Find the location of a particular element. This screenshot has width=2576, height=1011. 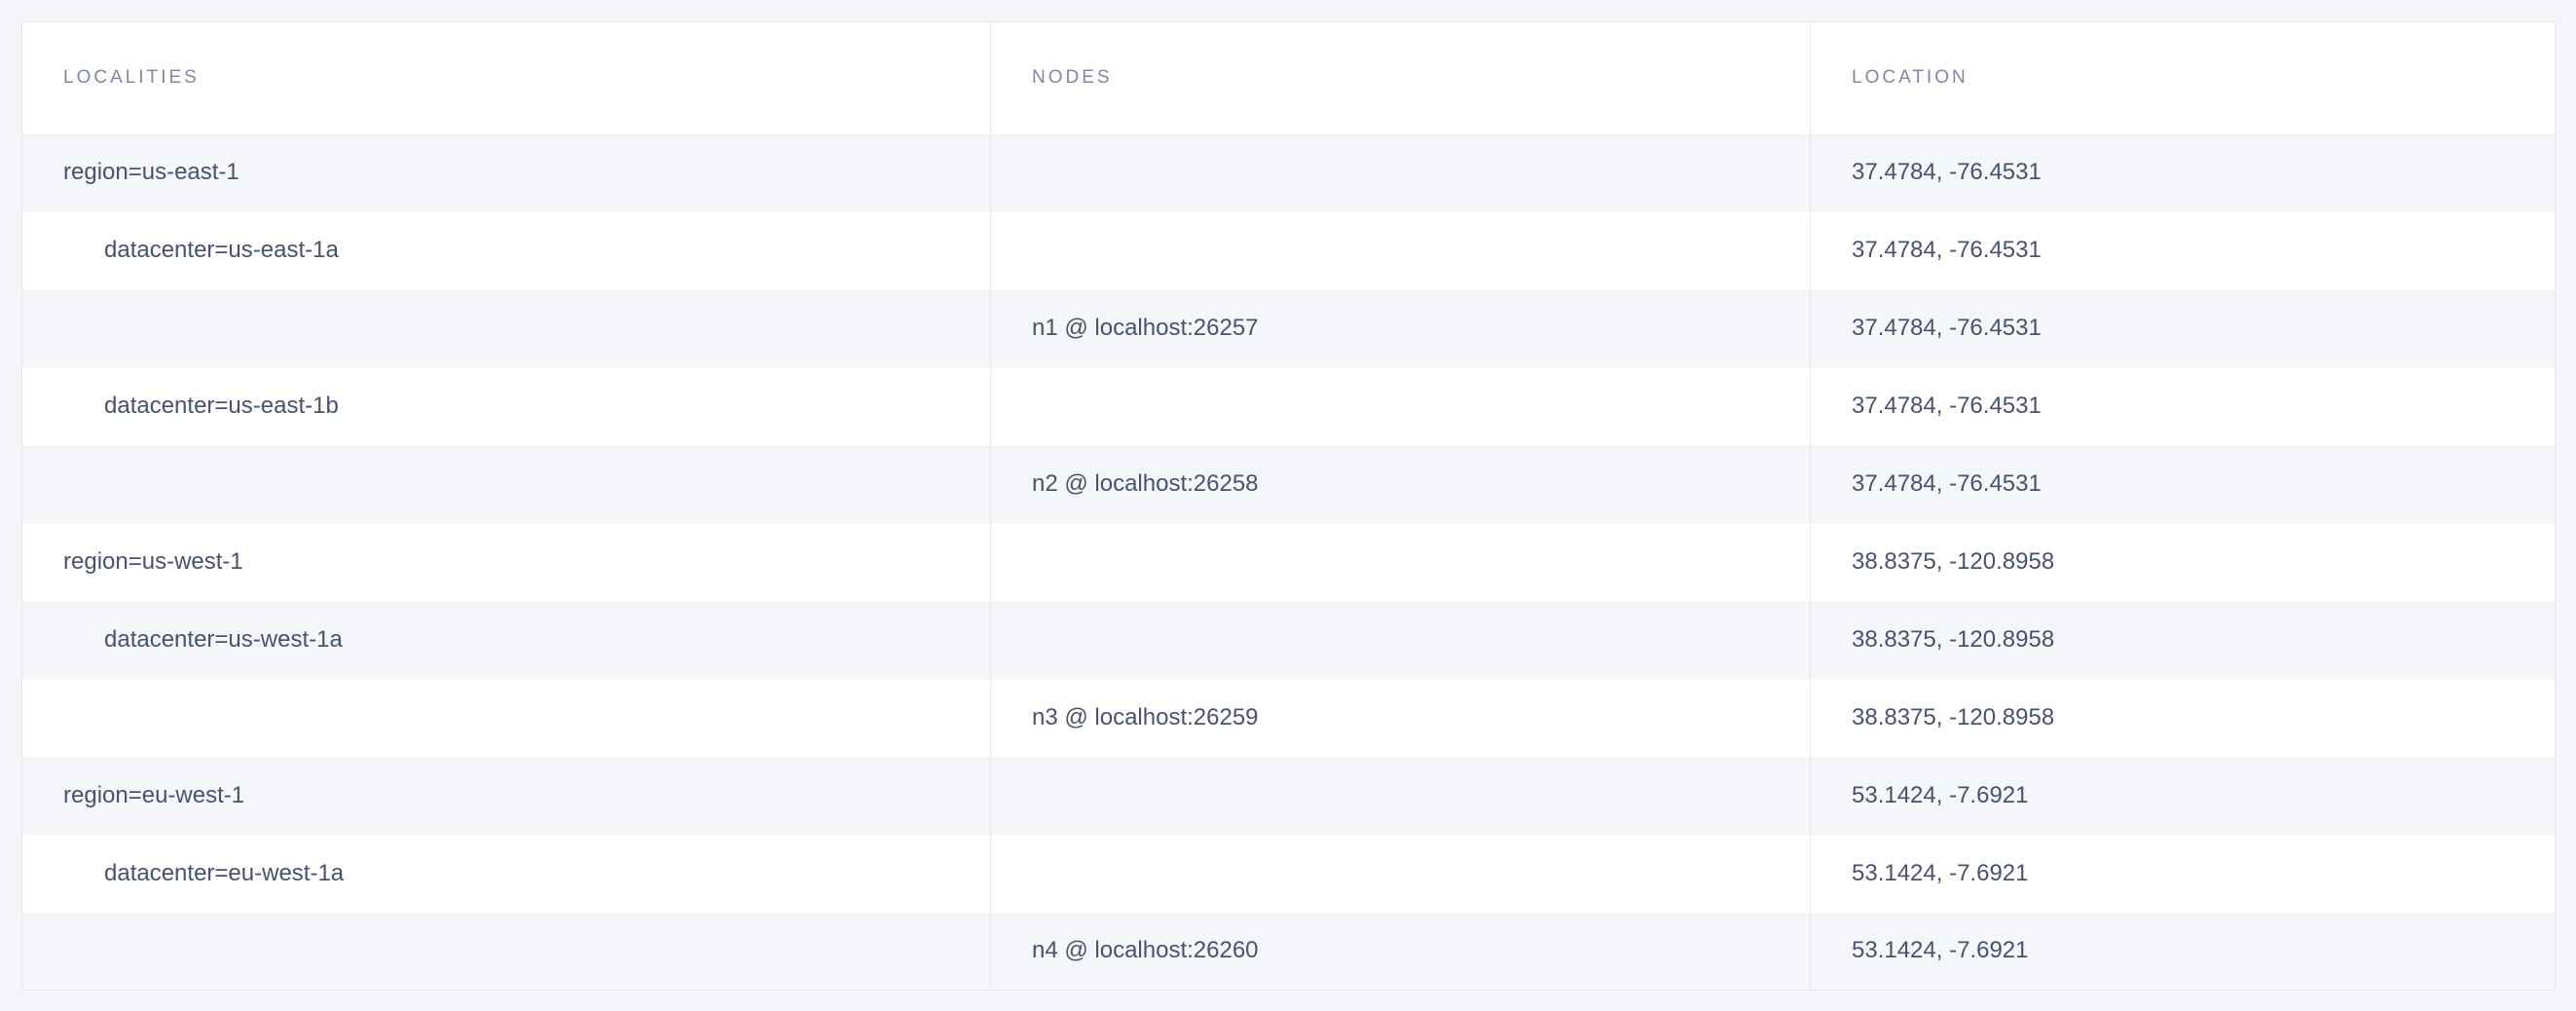

locality-cell: datacenter=us-east-1b is located at coordinates (506, 405).